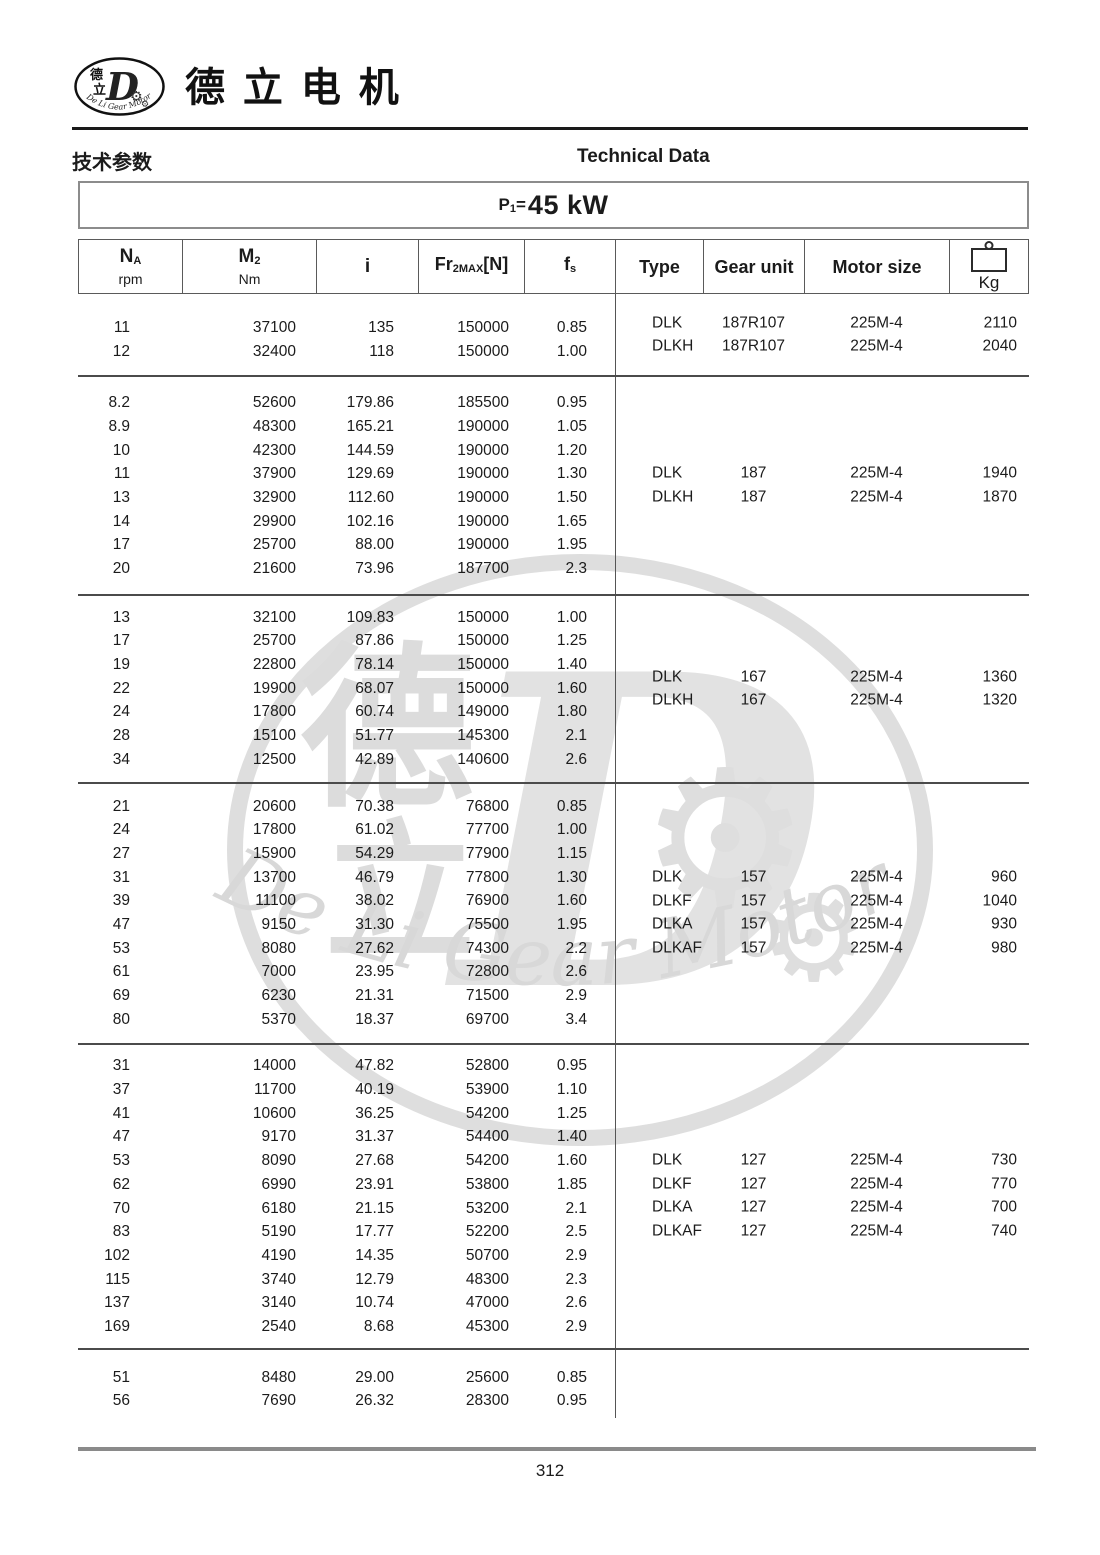 This screenshot has width=1100, height=1555. Describe the element at coordinates (571, 688) in the screenshot. I see `cell-fs: 1.60` at that location.